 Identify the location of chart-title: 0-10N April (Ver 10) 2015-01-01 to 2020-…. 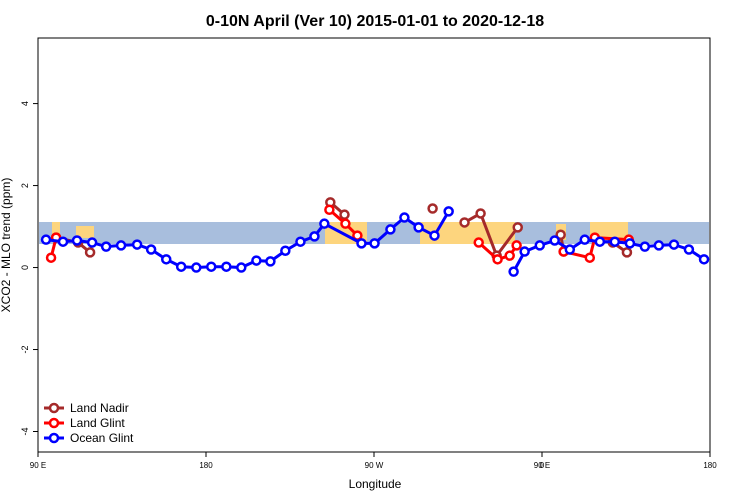
(375, 21).